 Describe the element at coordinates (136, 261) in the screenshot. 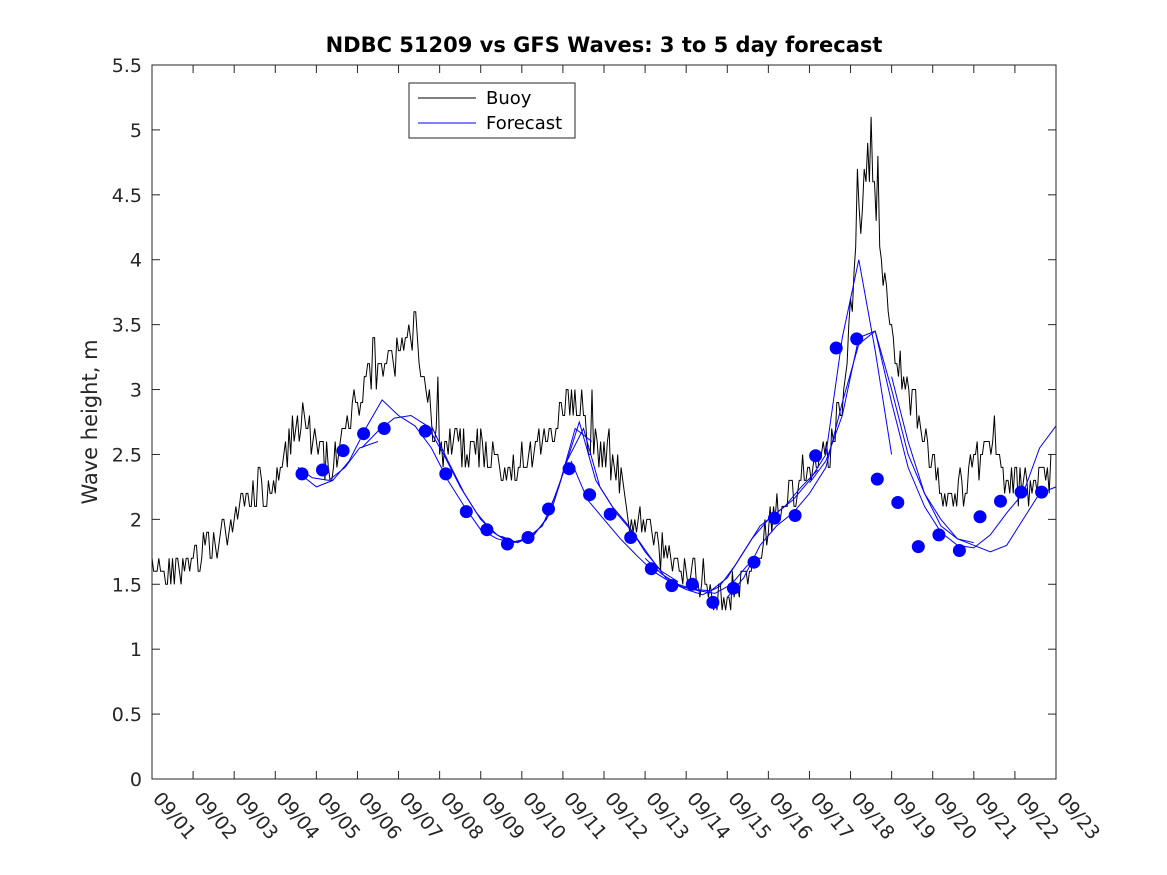

I see `y-tick-label: 4` at that location.